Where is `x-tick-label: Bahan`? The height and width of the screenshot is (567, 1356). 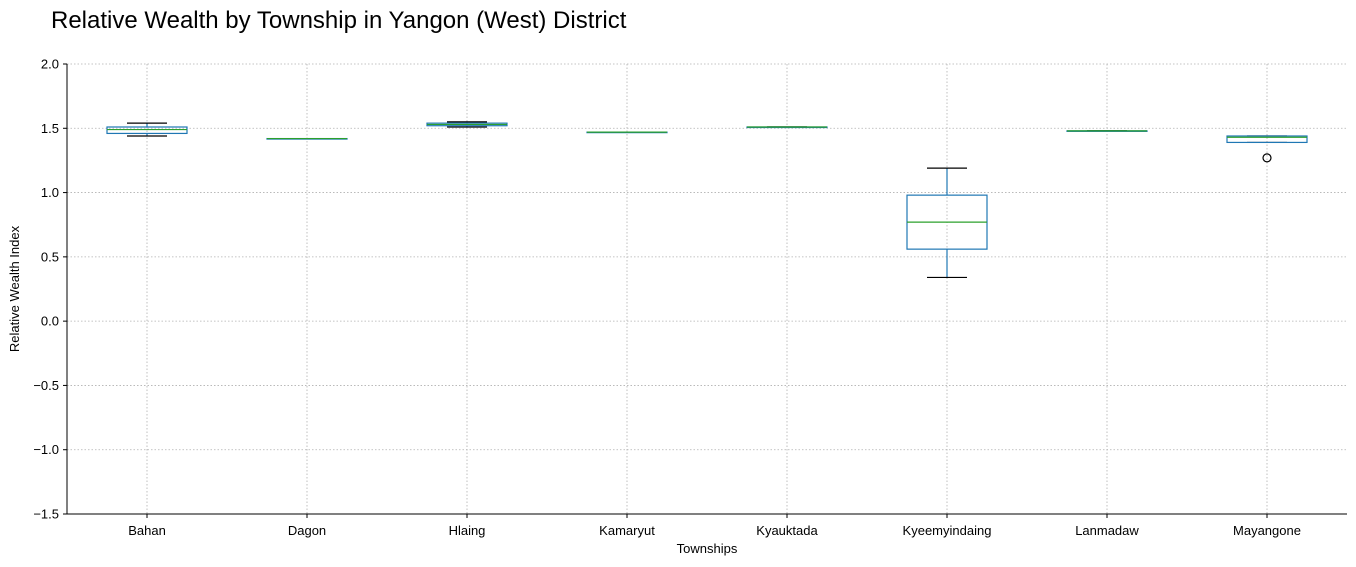 x-tick-label: Bahan is located at coordinates (147, 530).